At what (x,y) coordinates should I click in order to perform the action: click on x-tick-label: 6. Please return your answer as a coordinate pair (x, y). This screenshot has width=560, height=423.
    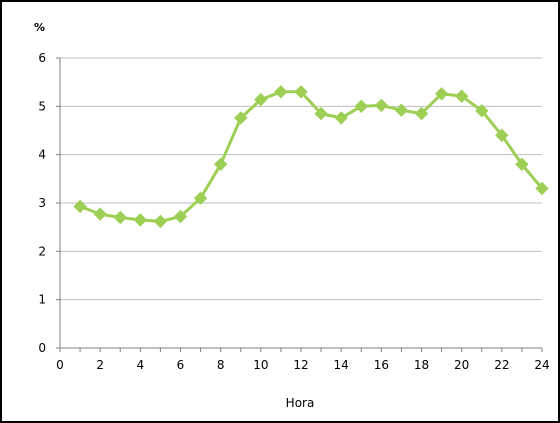
    Looking at the image, I should click on (181, 365).